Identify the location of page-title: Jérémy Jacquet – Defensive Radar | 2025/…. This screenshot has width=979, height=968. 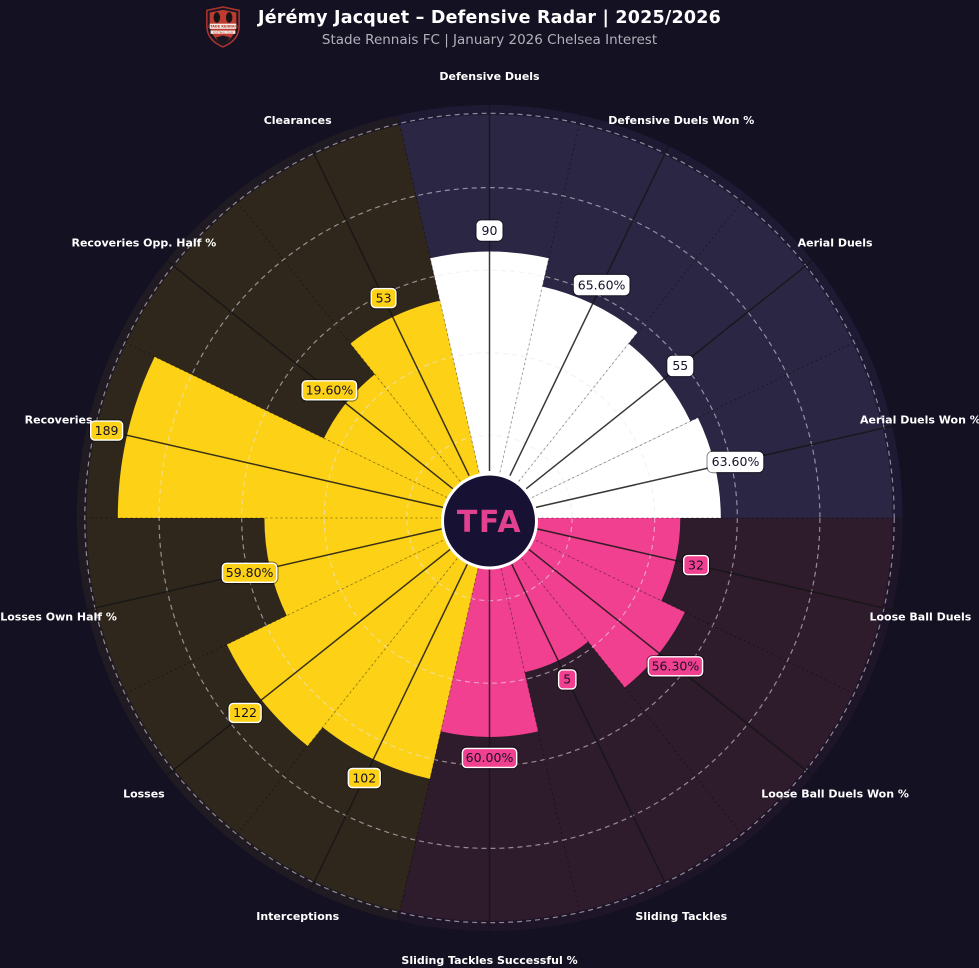
(489, 18).